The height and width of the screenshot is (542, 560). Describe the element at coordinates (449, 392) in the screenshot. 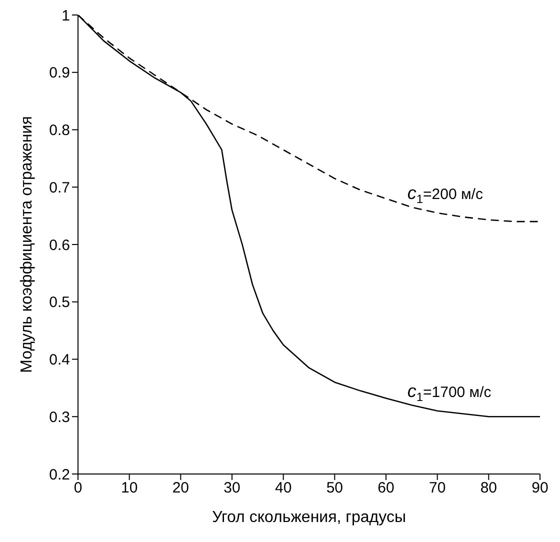

I see `series-label: c$_{1}$=1700 м/с` at that location.